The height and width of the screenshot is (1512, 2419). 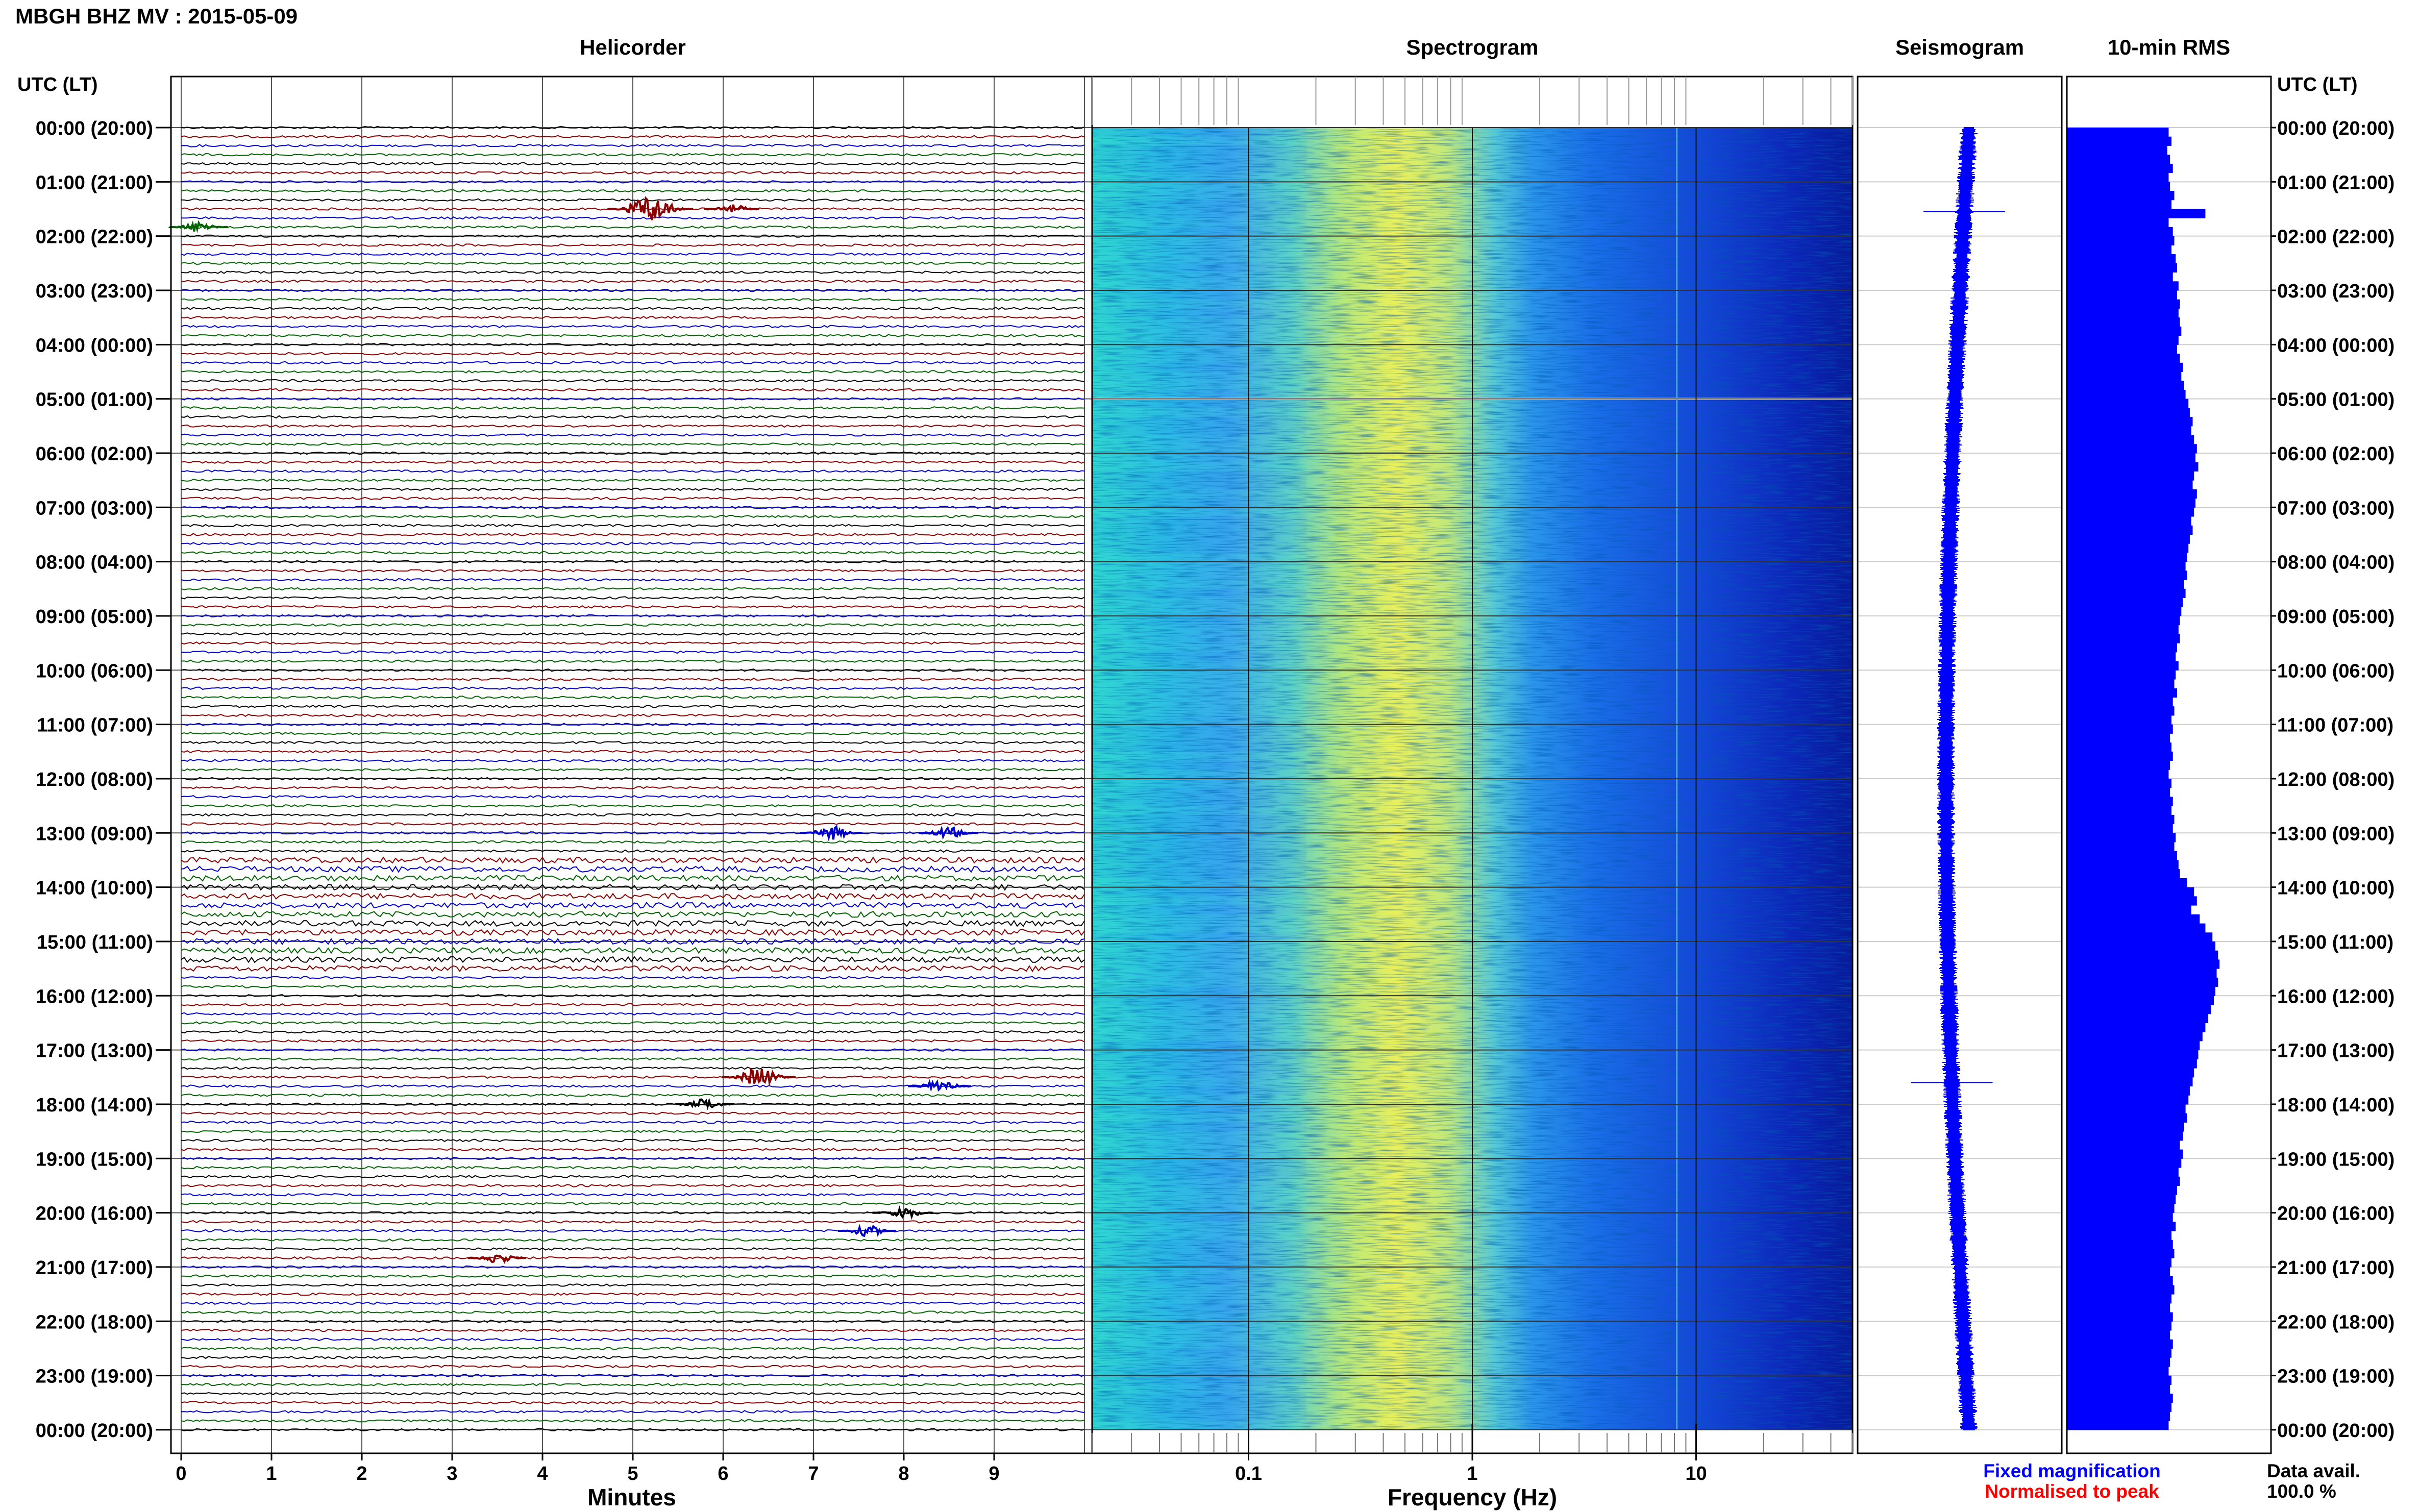 What do you see at coordinates (2336, 508) in the screenshot?
I see `time-tick-right: 07:00 (03:00)` at bounding box center [2336, 508].